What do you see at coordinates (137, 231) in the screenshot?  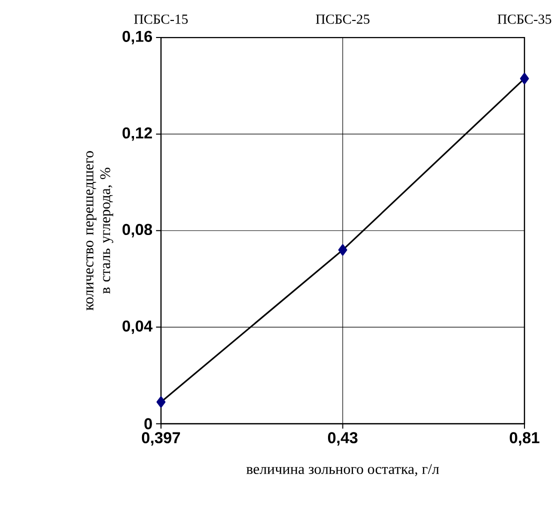 I see `y-tick-label: 0,08` at bounding box center [137, 231].